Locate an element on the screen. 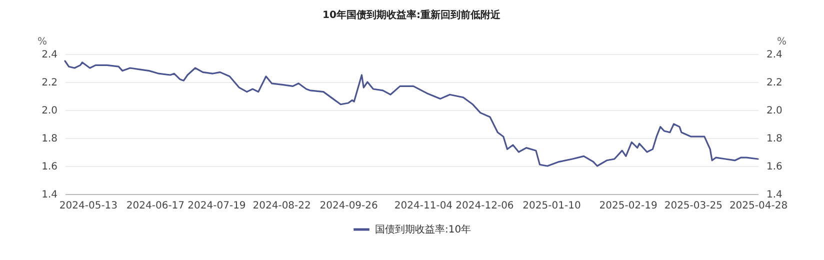 This screenshot has height=260, width=824. y2-tick-label: 1.6 is located at coordinates (774, 167).